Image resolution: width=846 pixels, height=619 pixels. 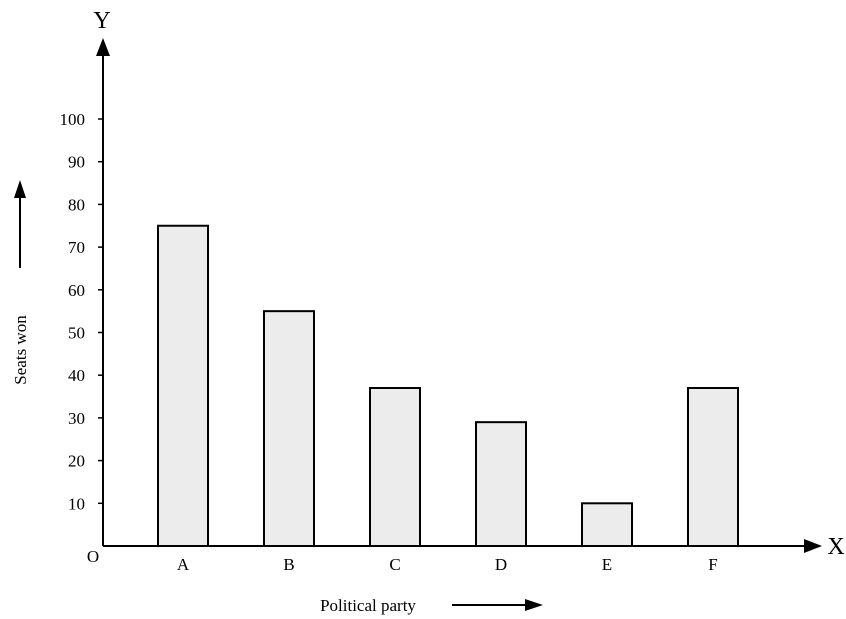 I want to click on y-tick-label: 50, so click(x=76, y=333).